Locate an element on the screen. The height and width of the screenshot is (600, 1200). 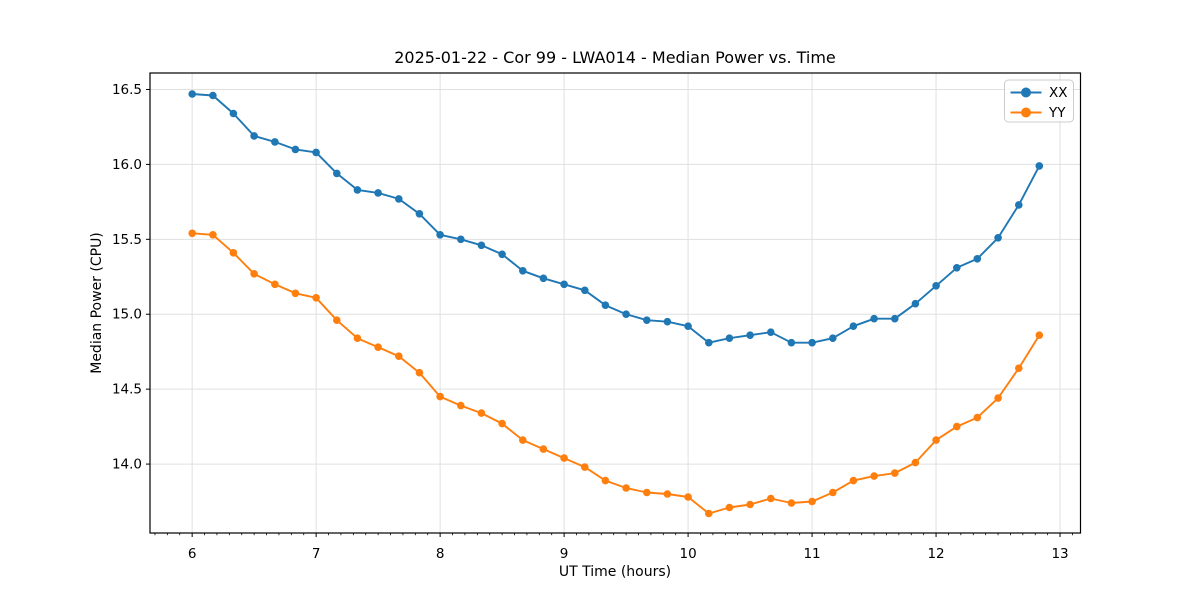
y-tick-label: 14.0 is located at coordinates (127, 465).